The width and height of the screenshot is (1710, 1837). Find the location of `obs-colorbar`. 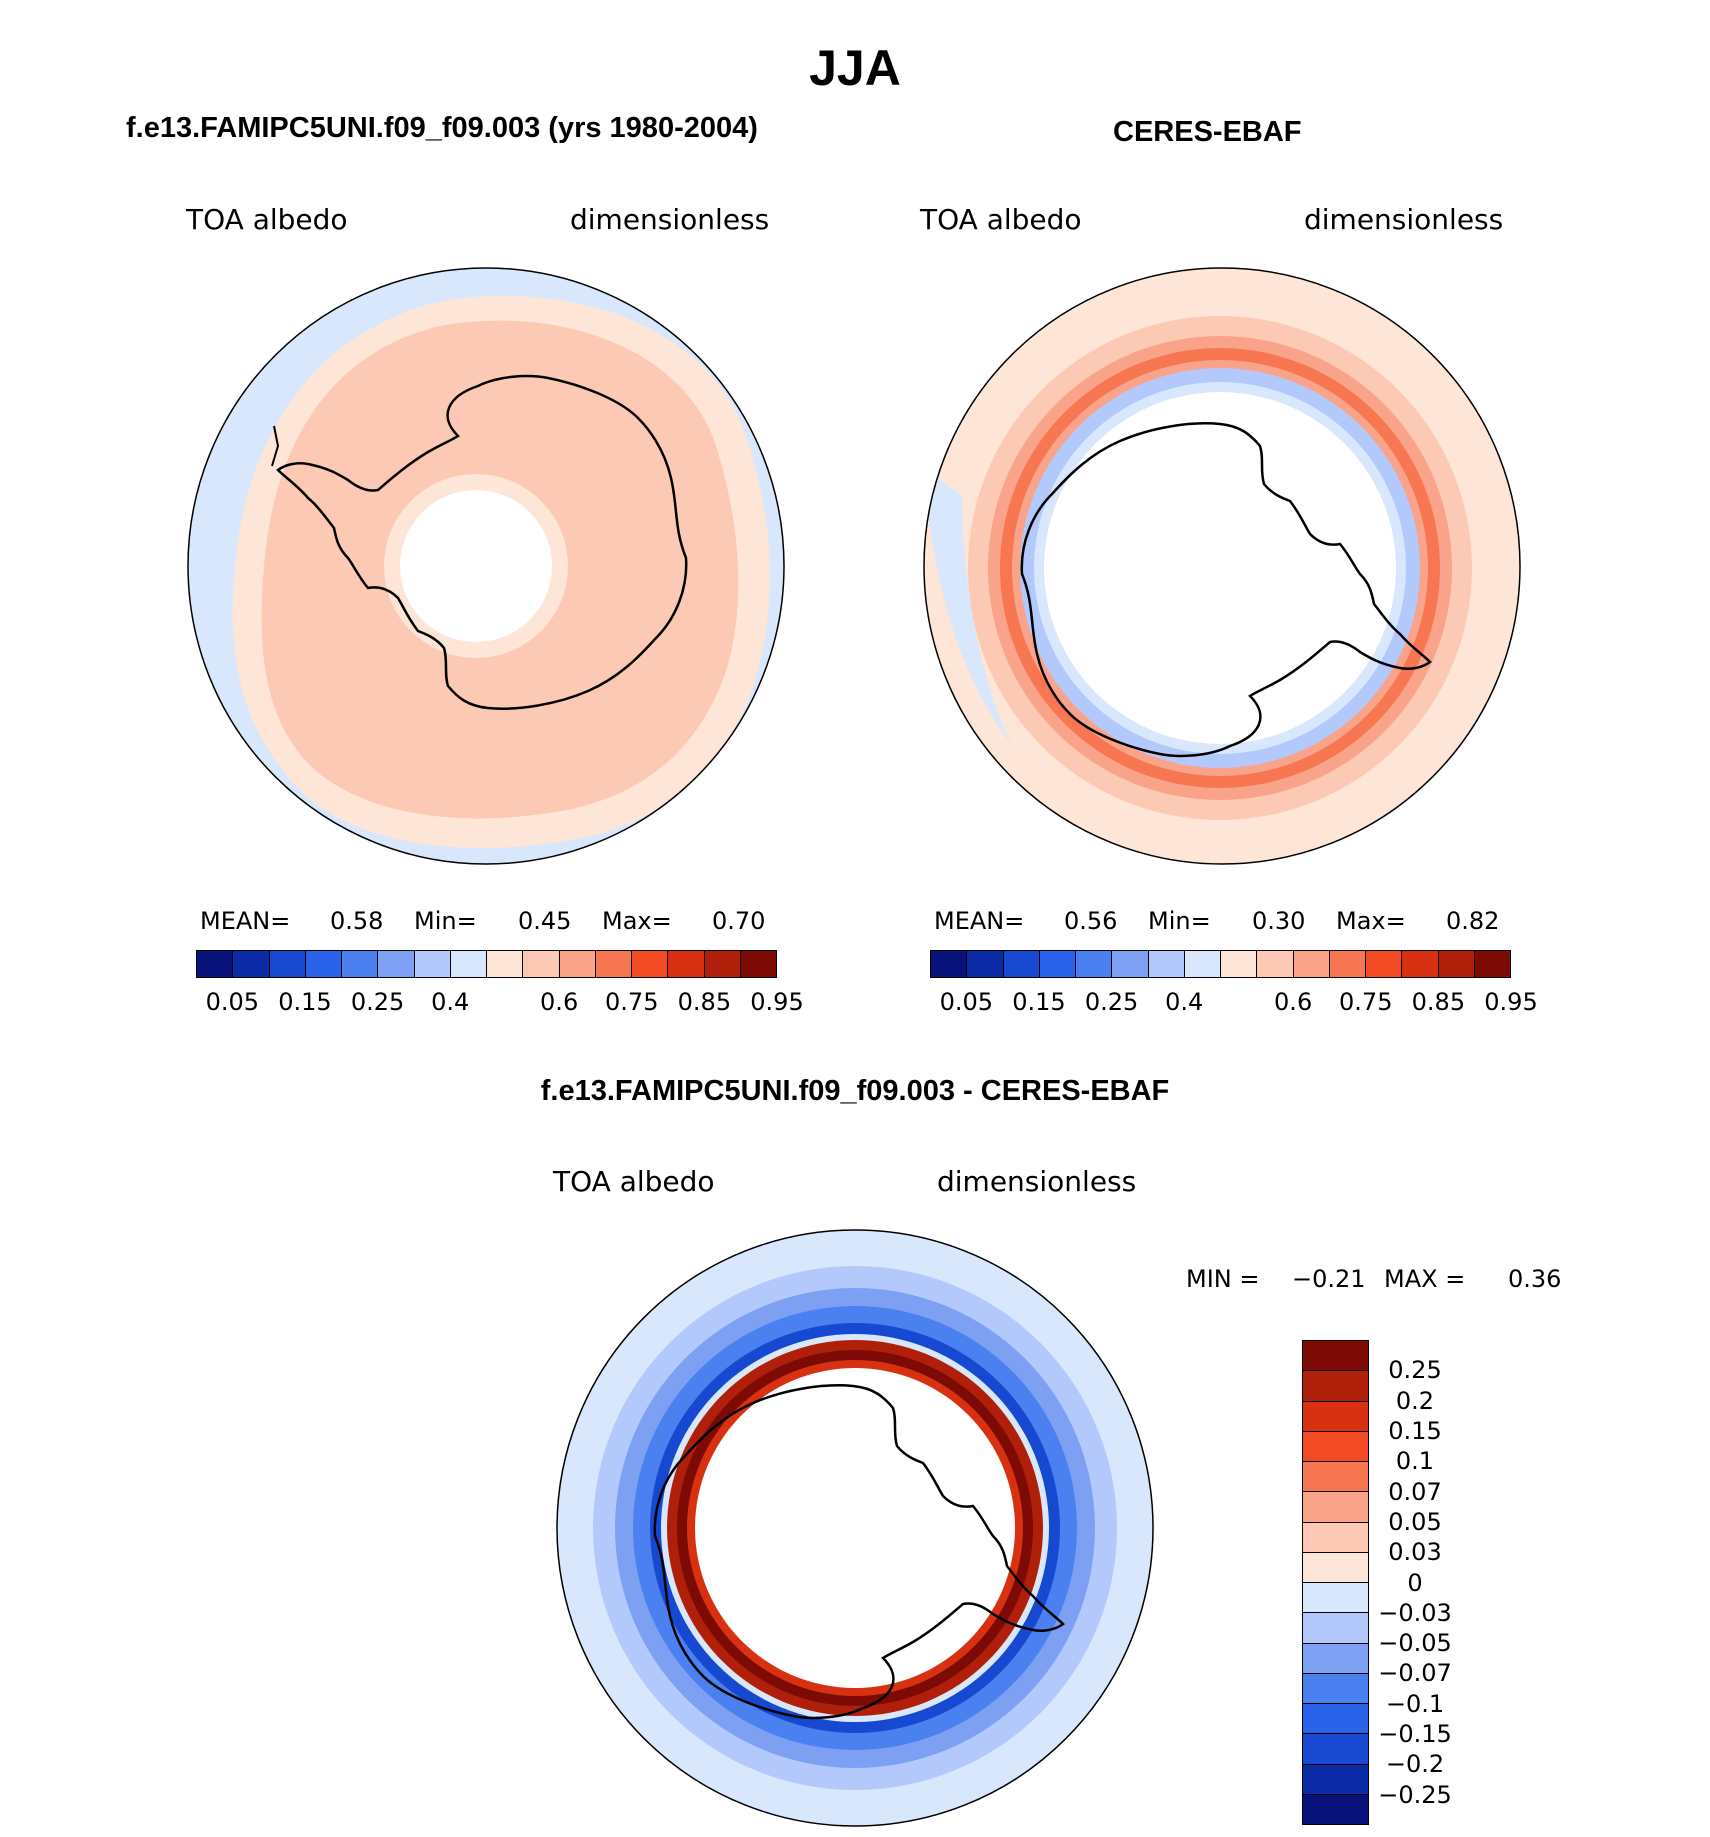

obs-colorbar is located at coordinates (1220, 964).